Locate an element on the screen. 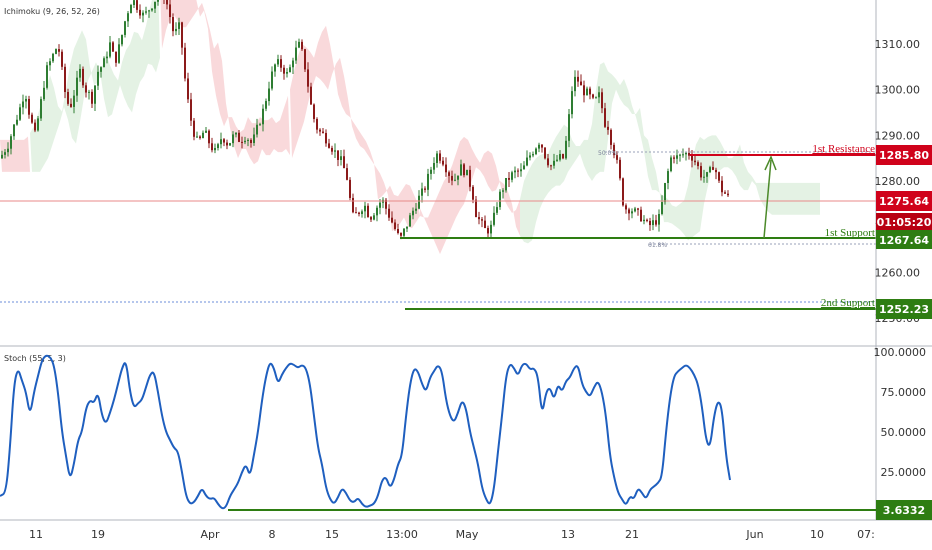 This screenshot has height=550, width=932. resistance-label: 1st Resistance is located at coordinates (843, 149).